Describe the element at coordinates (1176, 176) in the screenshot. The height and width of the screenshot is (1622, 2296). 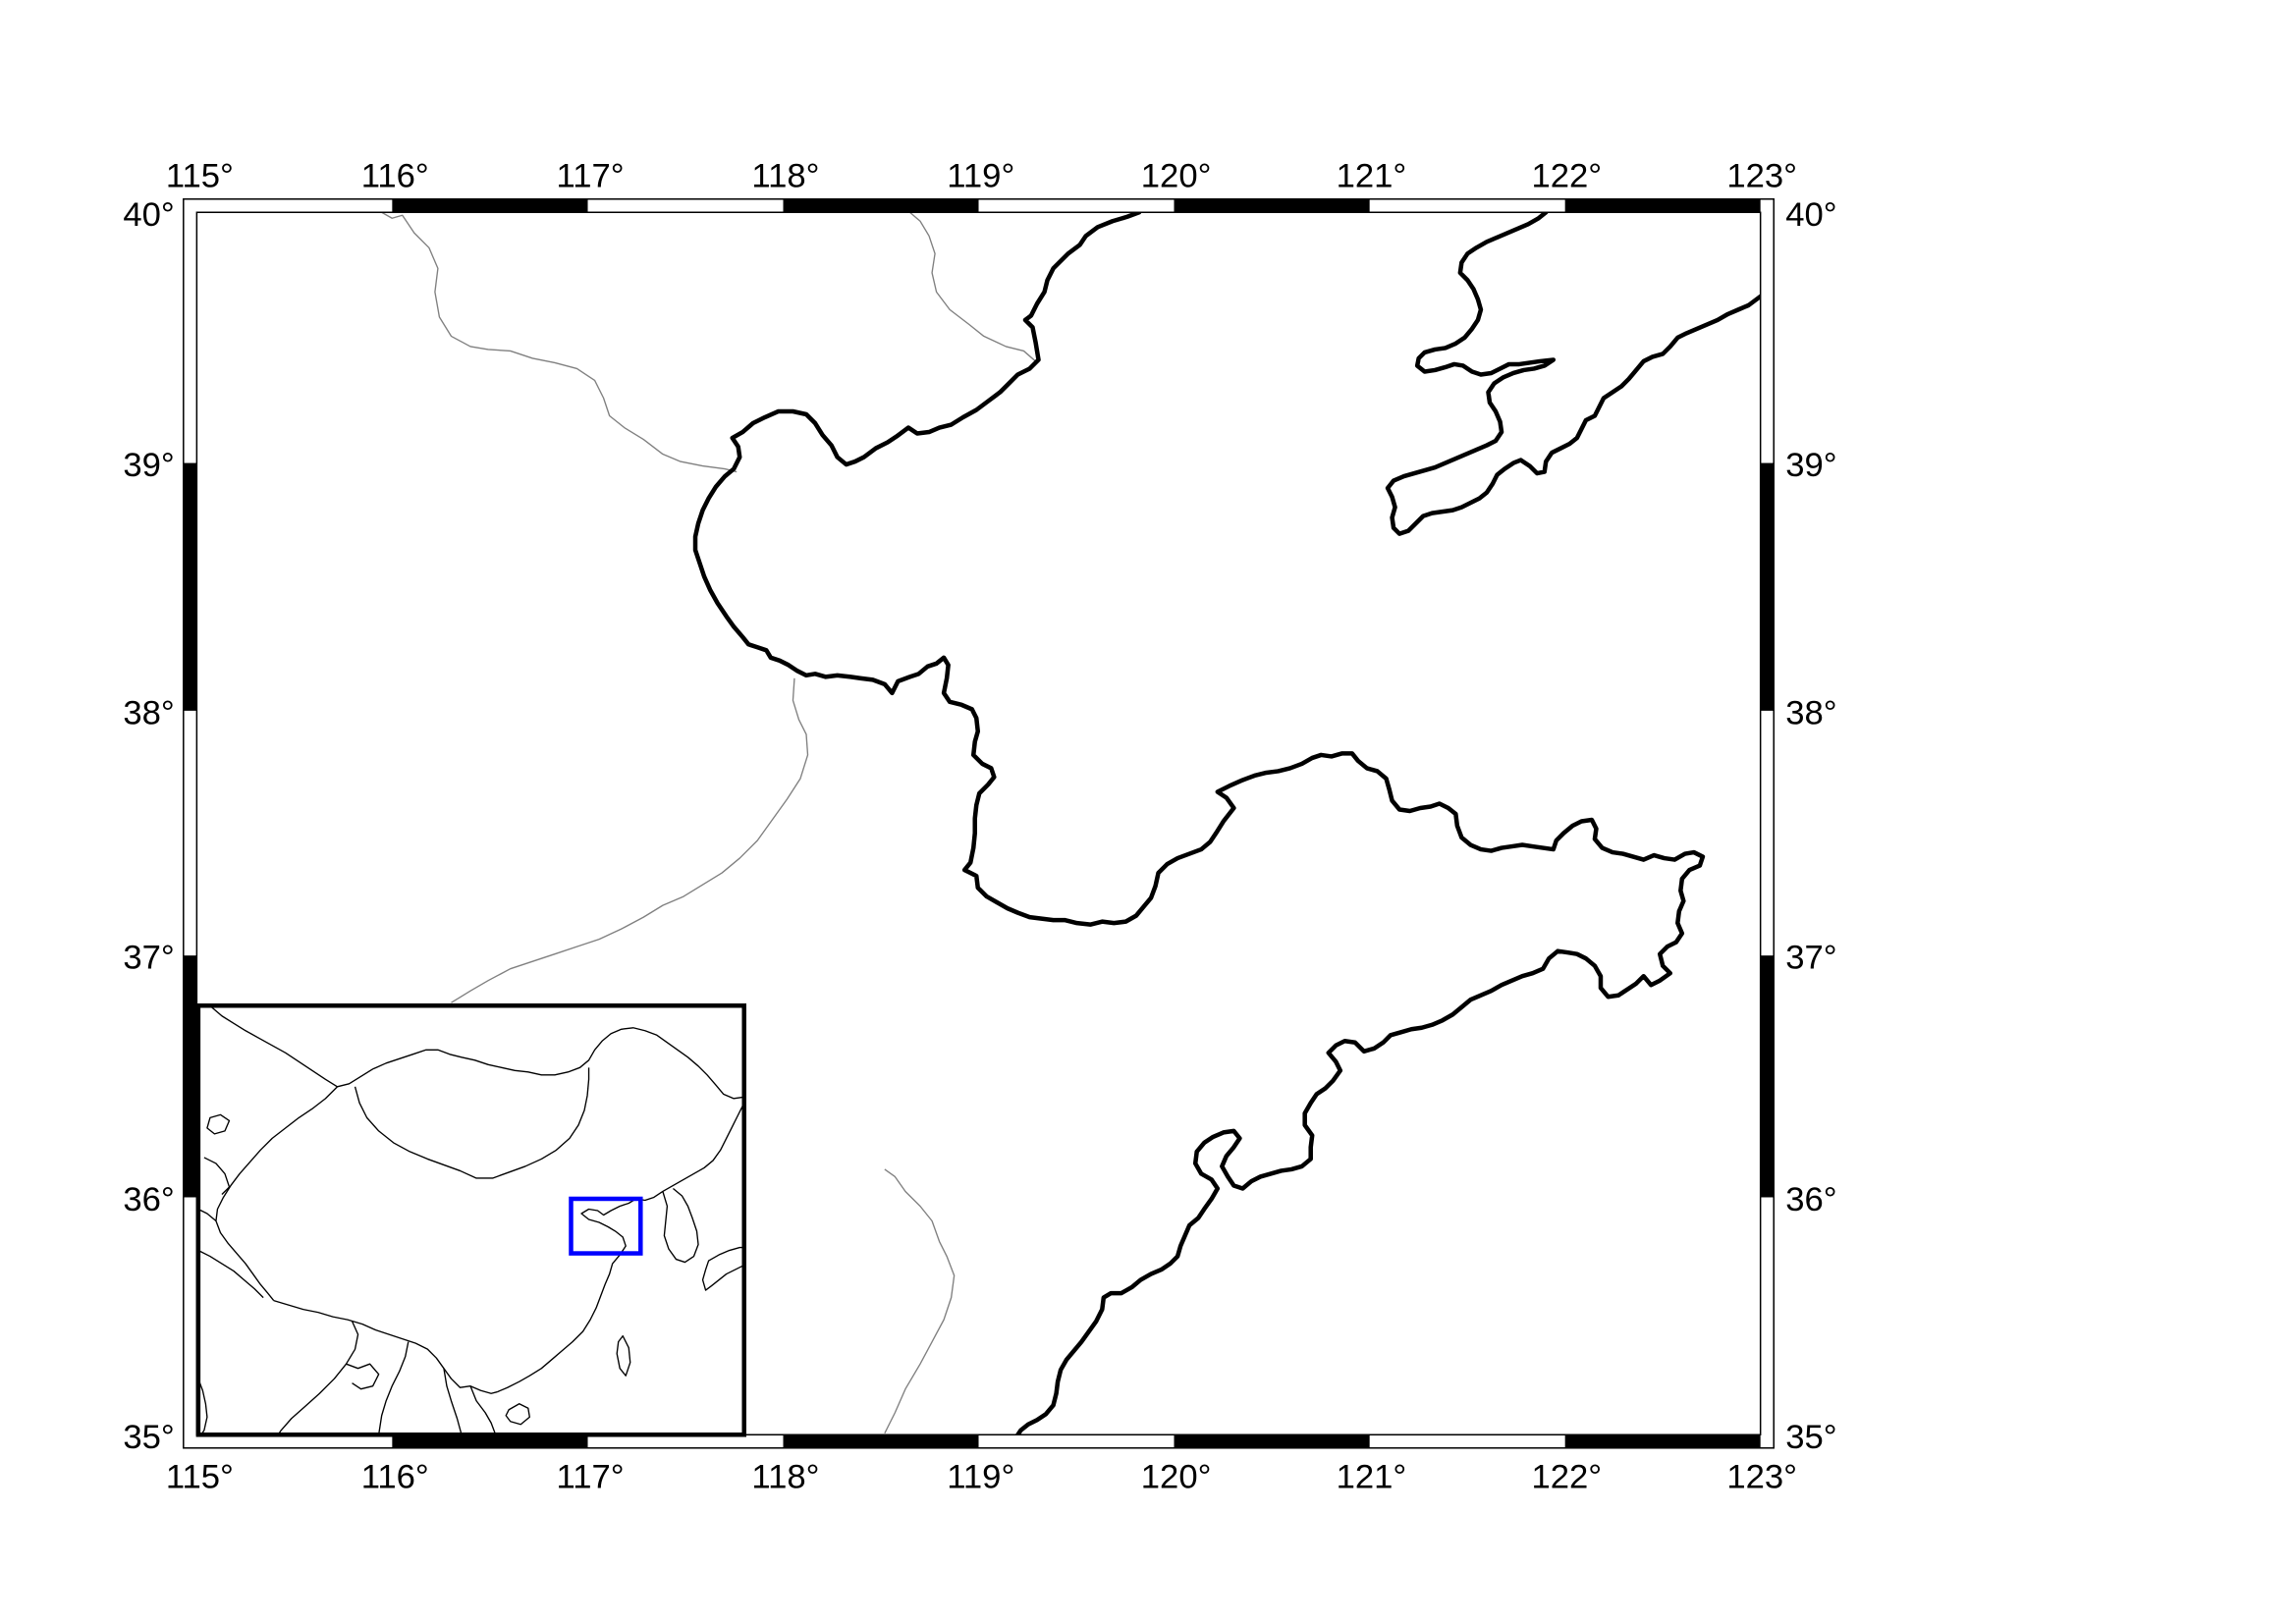
I see `lon-label-top: 120°` at that location.